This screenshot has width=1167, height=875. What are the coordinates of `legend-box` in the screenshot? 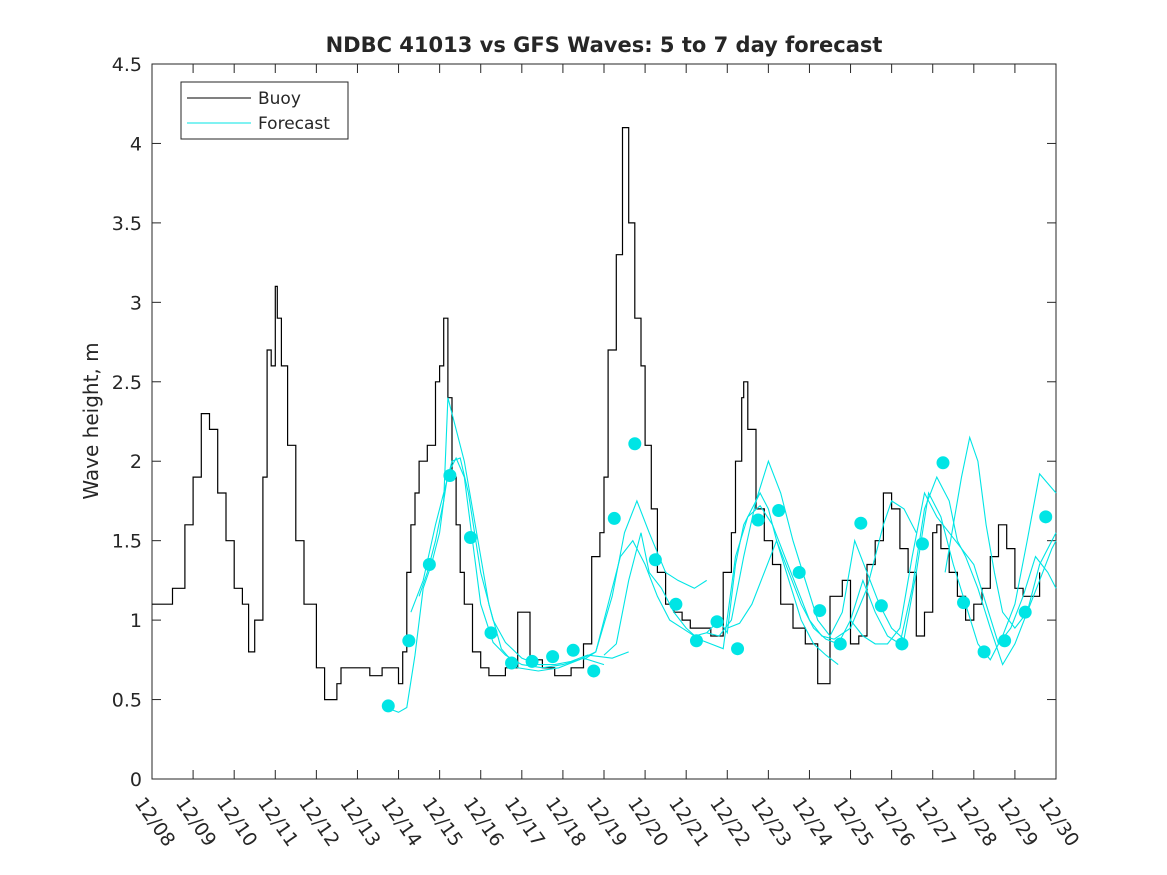 It's located at (264, 110).